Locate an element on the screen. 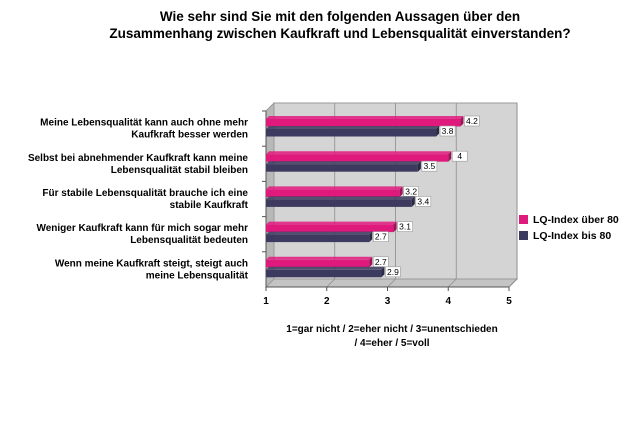 Image resolution: width=640 pixels, height=426 pixels. legend-label: LQ-Index bis 80 is located at coordinates (572, 236).